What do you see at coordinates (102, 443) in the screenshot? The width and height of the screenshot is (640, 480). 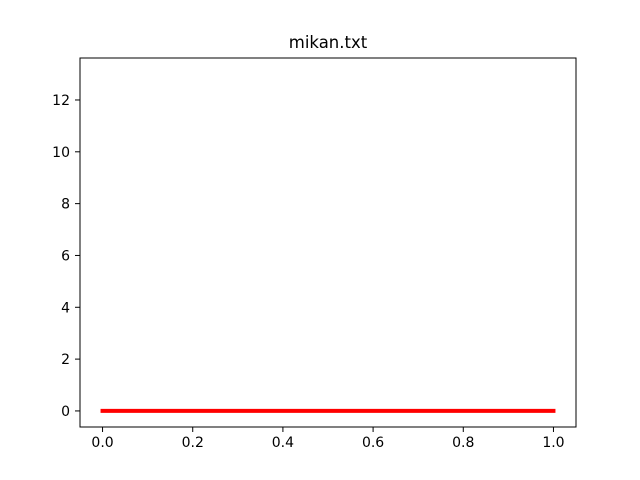 I see `x-tick-label: 0.0` at bounding box center [102, 443].